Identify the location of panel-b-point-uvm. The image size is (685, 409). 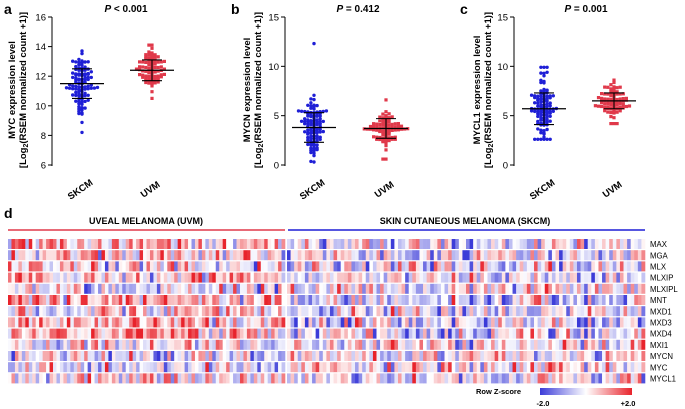
(380, 131).